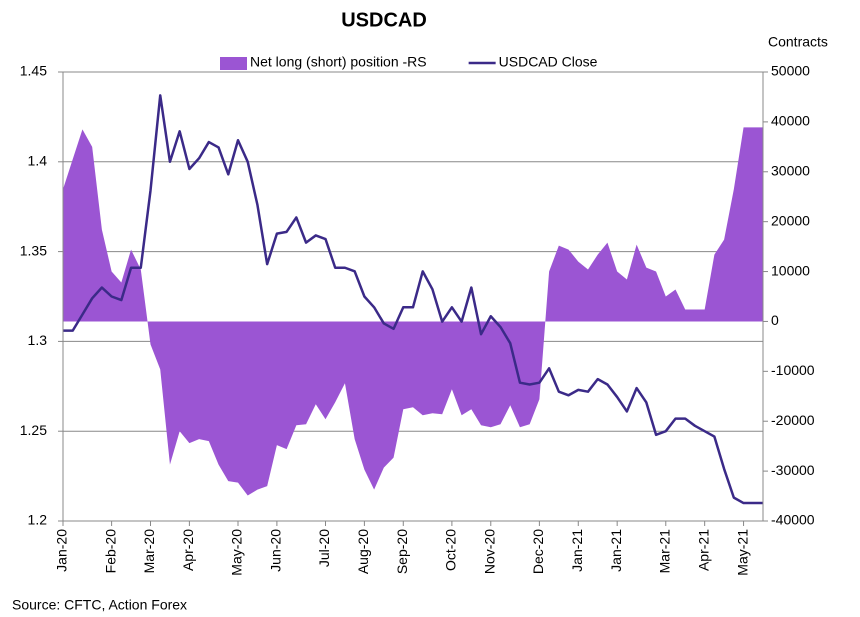 Image resolution: width=860 pixels, height=617 pixels. Describe the element at coordinates (233, 63) in the screenshot. I see `legend-swatch` at that location.